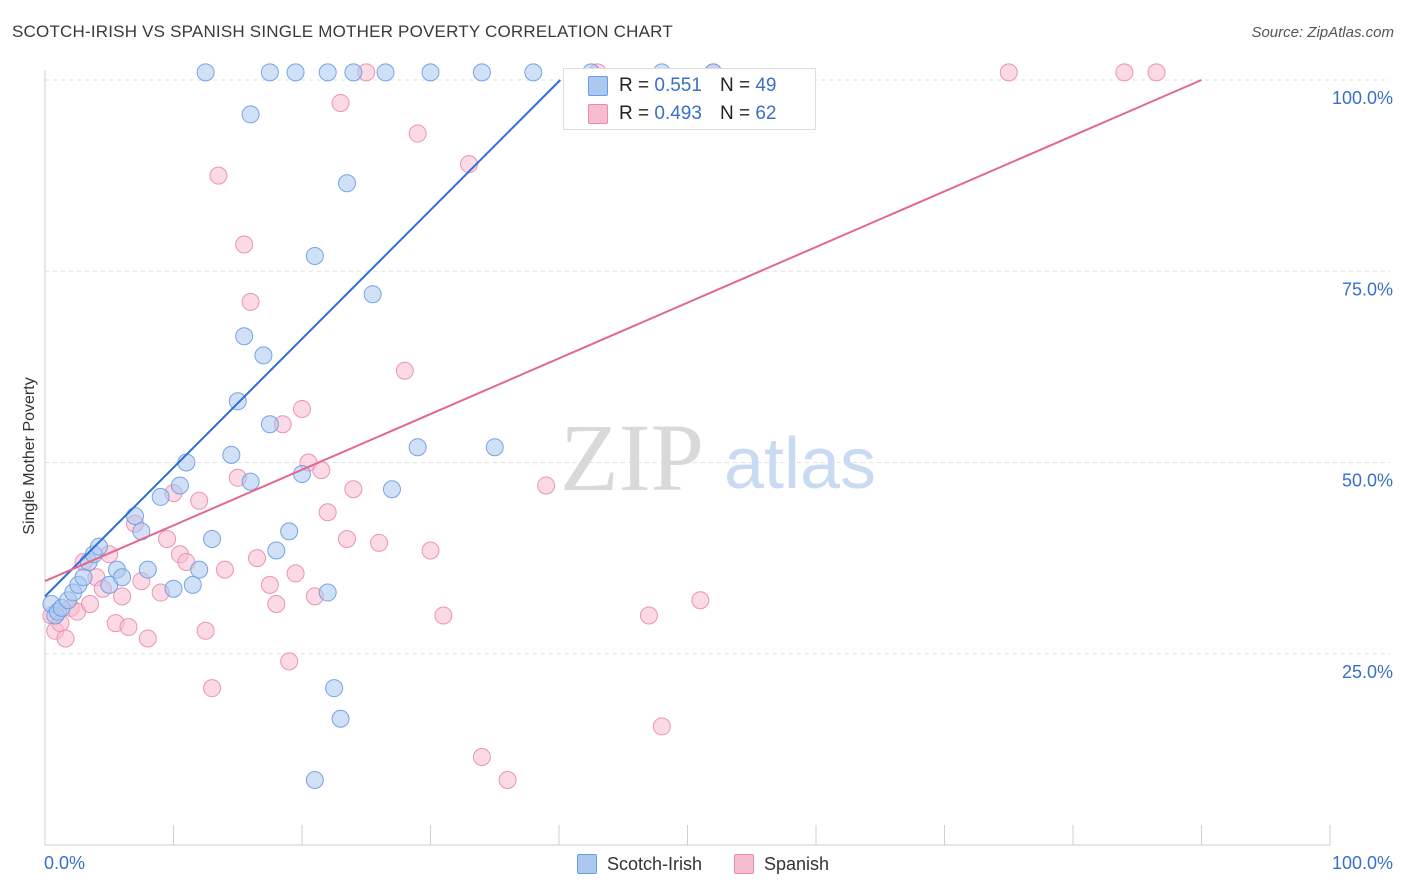 Image resolution: width=1406 pixels, height=892 pixels. Describe the element at coordinates (766, 85) in the screenshot. I see `n-value-scotch-irish: 49` at that location.